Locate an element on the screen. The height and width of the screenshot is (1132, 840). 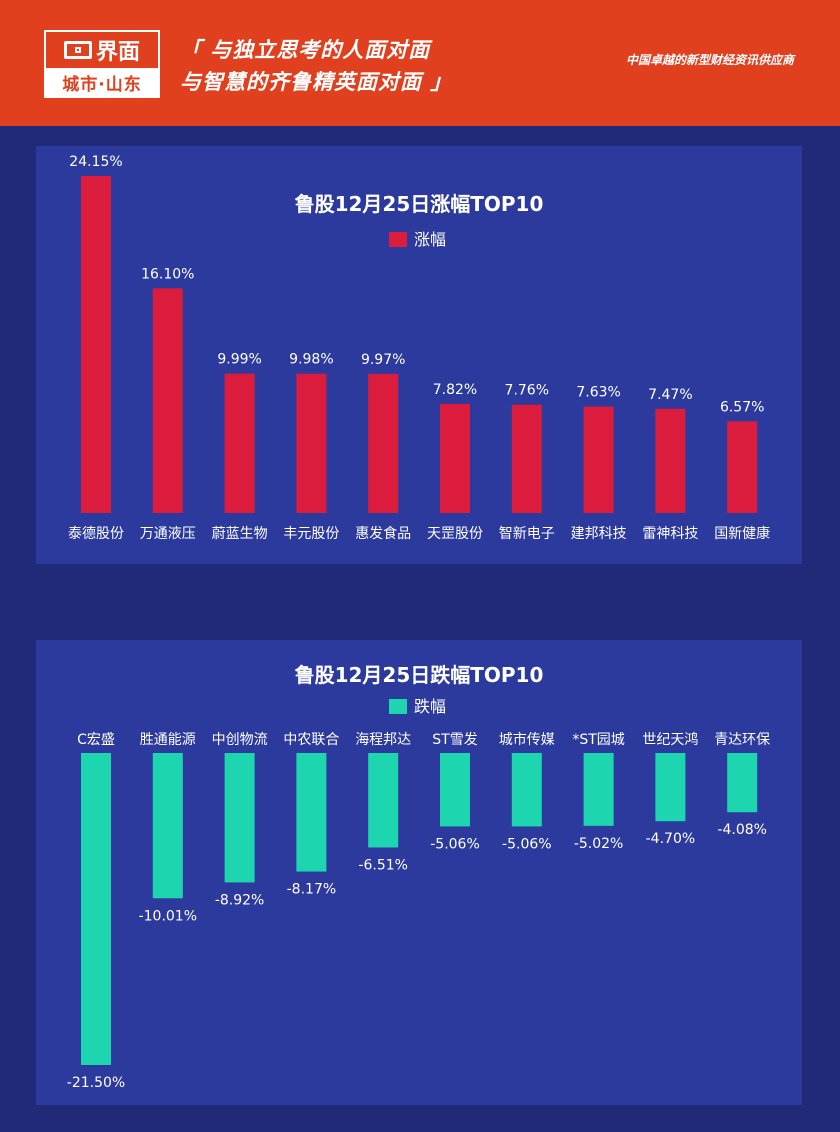
logo-main-text: 界面 is located at coordinates (117, 52).